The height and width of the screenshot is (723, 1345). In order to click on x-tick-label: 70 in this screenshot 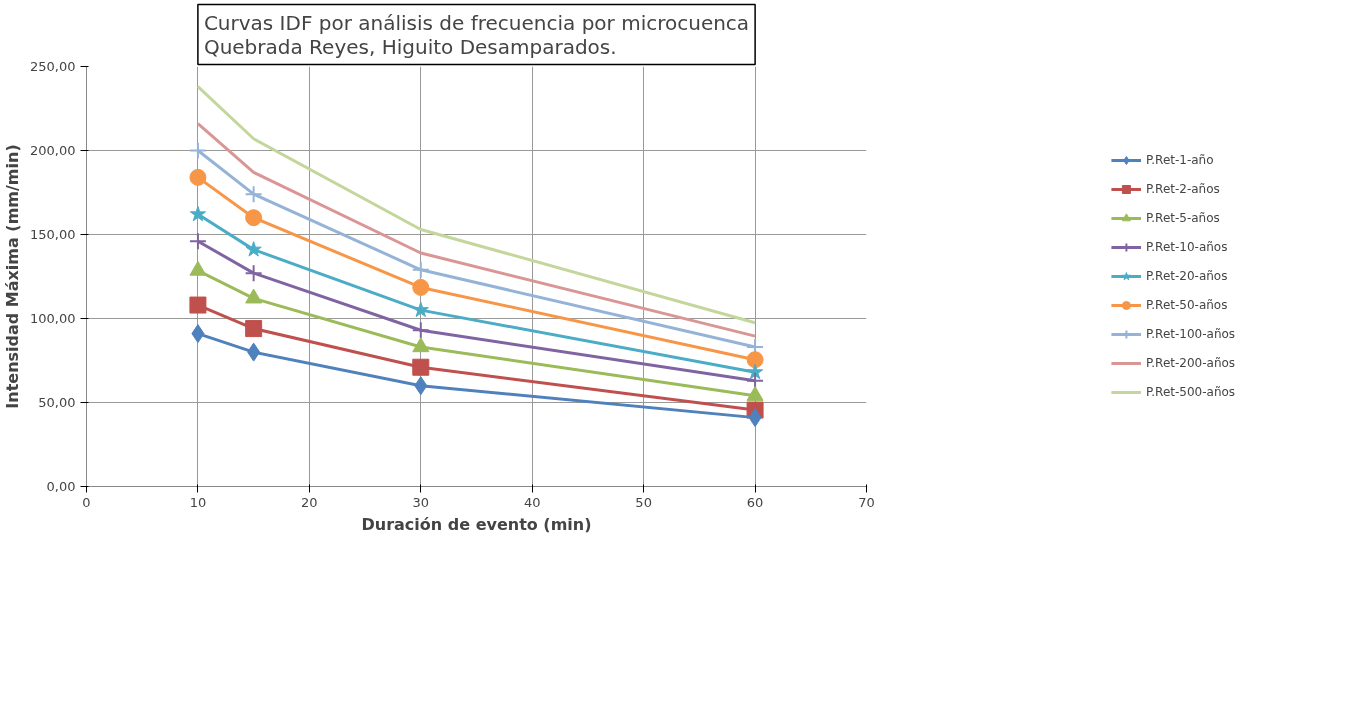, I will do `click(866, 502)`.